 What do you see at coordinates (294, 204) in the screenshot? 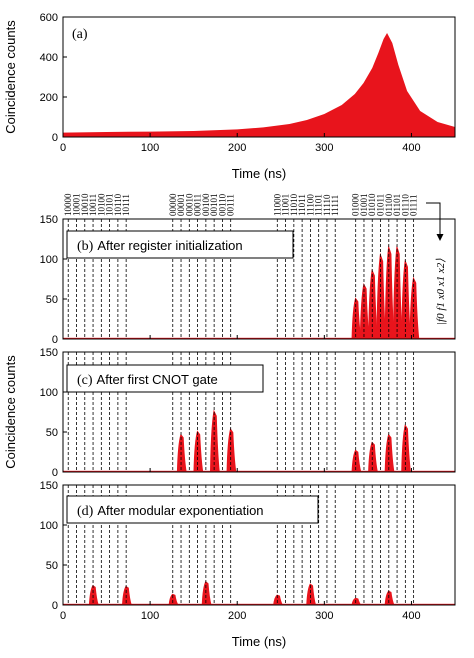
I see `basis-state-label: 11010` at bounding box center [294, 204].